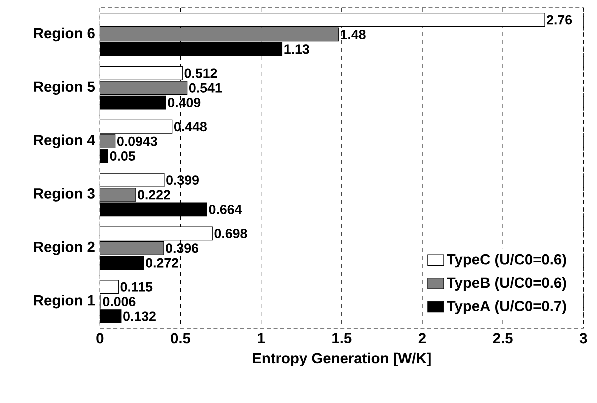 The height and width of the screenshot is (403, 597). I want to click on data-label: 0.409, so click(184, 103).